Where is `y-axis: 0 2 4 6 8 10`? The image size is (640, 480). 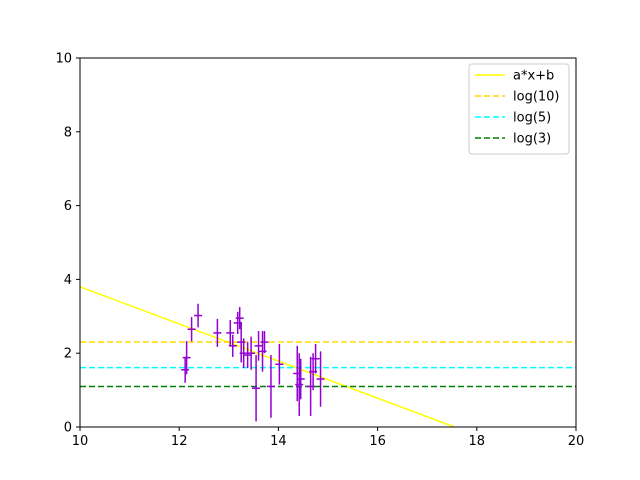
y-axis: 0 2 4 6 8 10 is located at coordinates (67, 244).